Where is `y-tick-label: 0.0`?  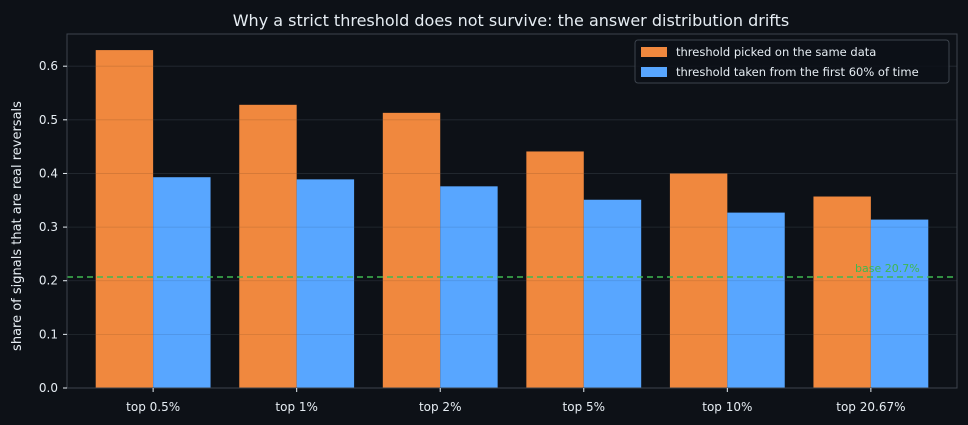
y-tick-label: 0.0 is located at coordinates (48, 388).